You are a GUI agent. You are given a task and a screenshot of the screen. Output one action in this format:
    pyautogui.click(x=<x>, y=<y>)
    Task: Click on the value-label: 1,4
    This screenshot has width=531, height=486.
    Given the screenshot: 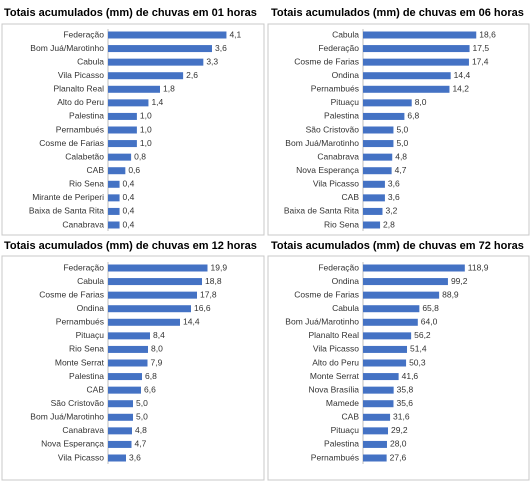 What is the action you would take?
    pyautogui.click(x=157, y=102)
    